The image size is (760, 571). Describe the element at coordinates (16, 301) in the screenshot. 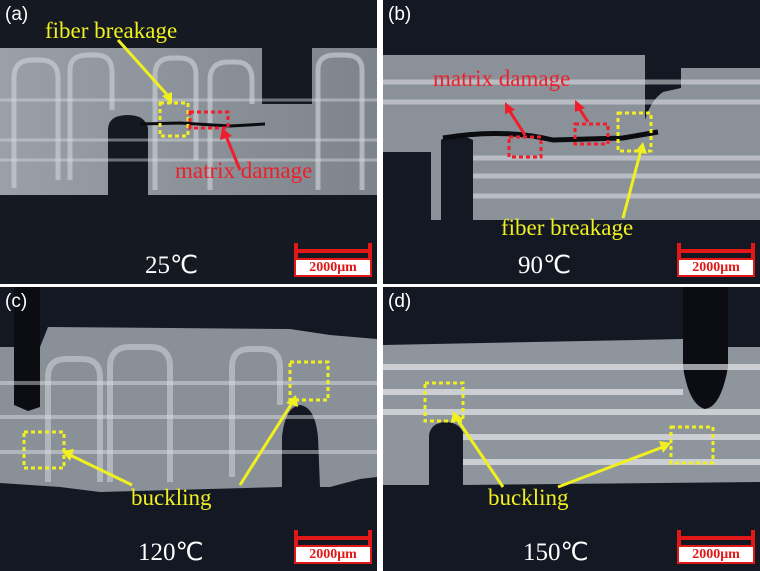

I see `panel-tag: (c)` at that location.